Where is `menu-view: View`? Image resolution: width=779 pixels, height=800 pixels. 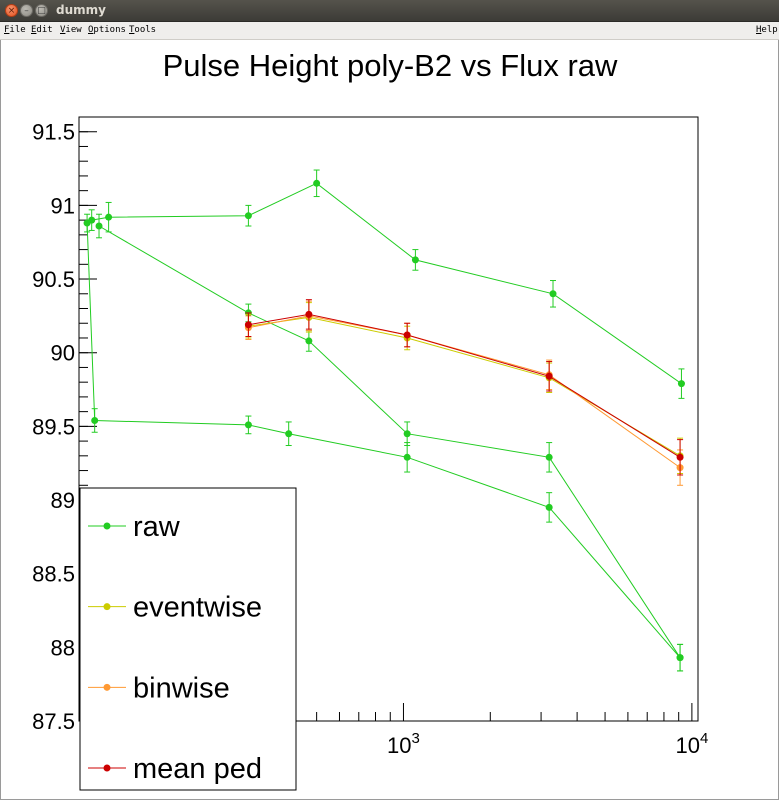
menu-view: View is located at coordinates (71, 30).